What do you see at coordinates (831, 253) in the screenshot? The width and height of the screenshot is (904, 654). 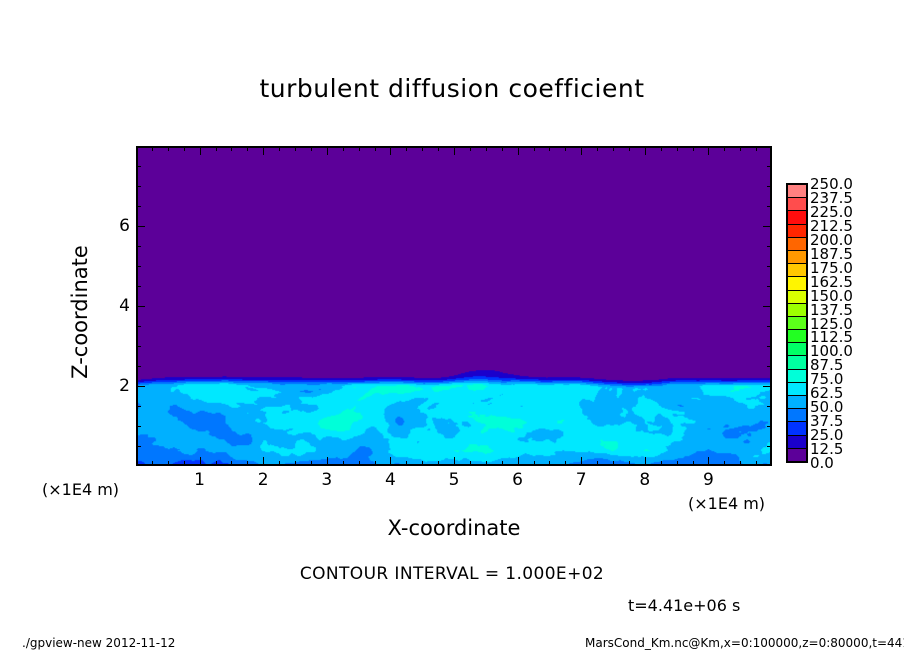 I see `colorbar-tick-label: 187.5` at bounding box center [831, 253].